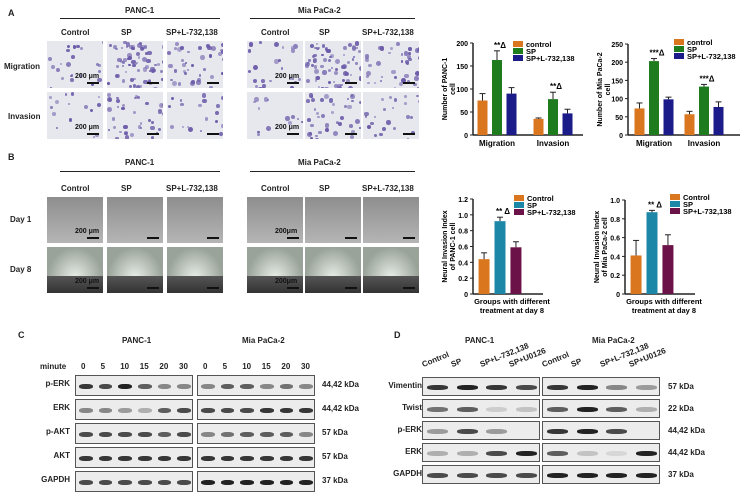 Image resolution: width=746 pixels, height=492 pixels. I want to click on header-panc1-a: PANC-1, so click(140, 10).